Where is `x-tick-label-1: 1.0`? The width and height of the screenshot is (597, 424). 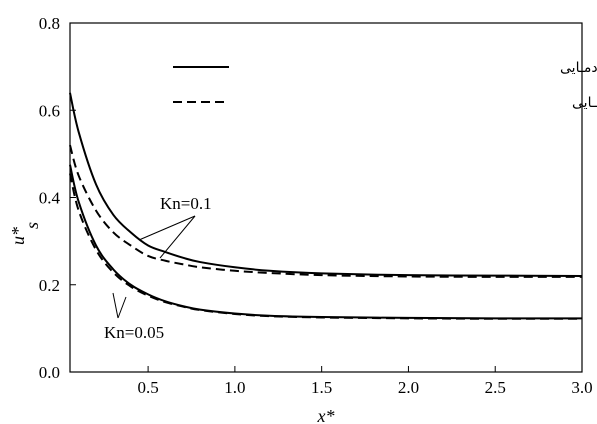 x-tick-label-1: 1.0 is located at coordinates (234, 387).